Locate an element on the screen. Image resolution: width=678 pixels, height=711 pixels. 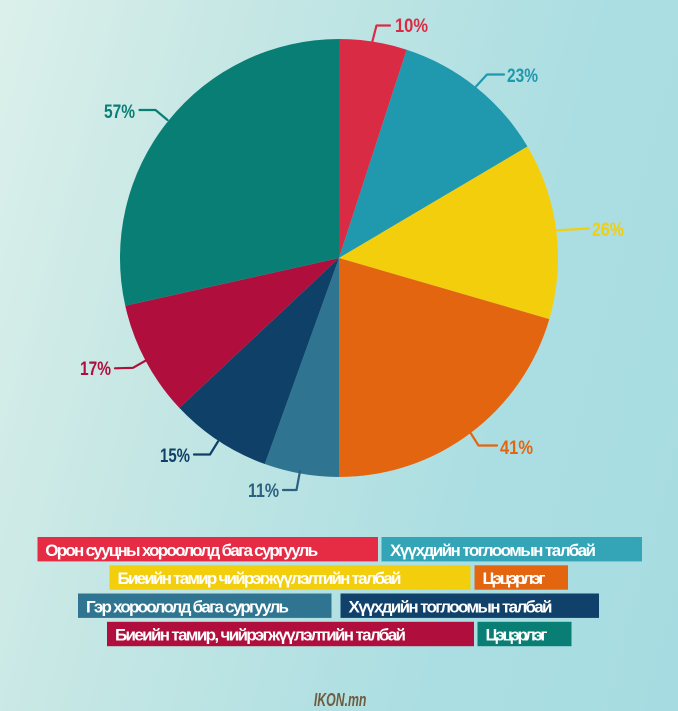
svg-text:Орон сууцны хороололд бага сур: Орон сууцны хороололд бага сургууль is located at coordinates (181, 550).